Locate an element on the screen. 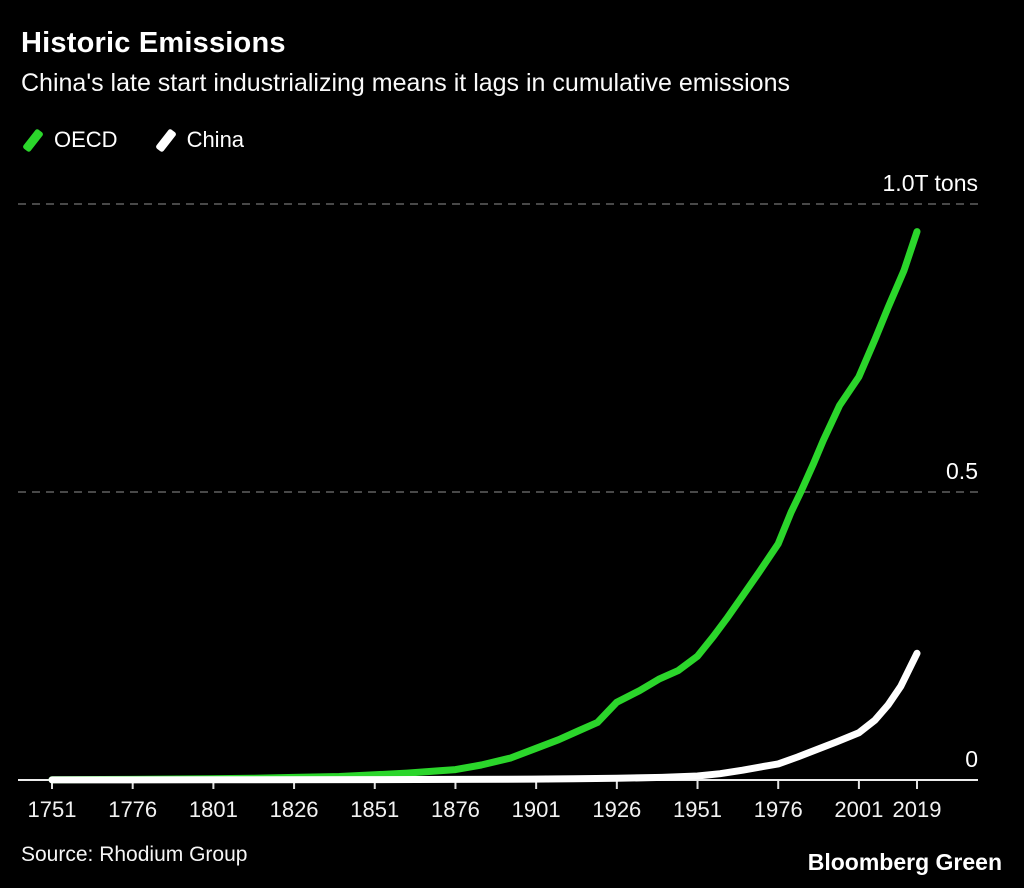 Image resolution: width=1024 pixels, height=888 pixels. tick-label: 1801 is located at coordinates (213, 809).